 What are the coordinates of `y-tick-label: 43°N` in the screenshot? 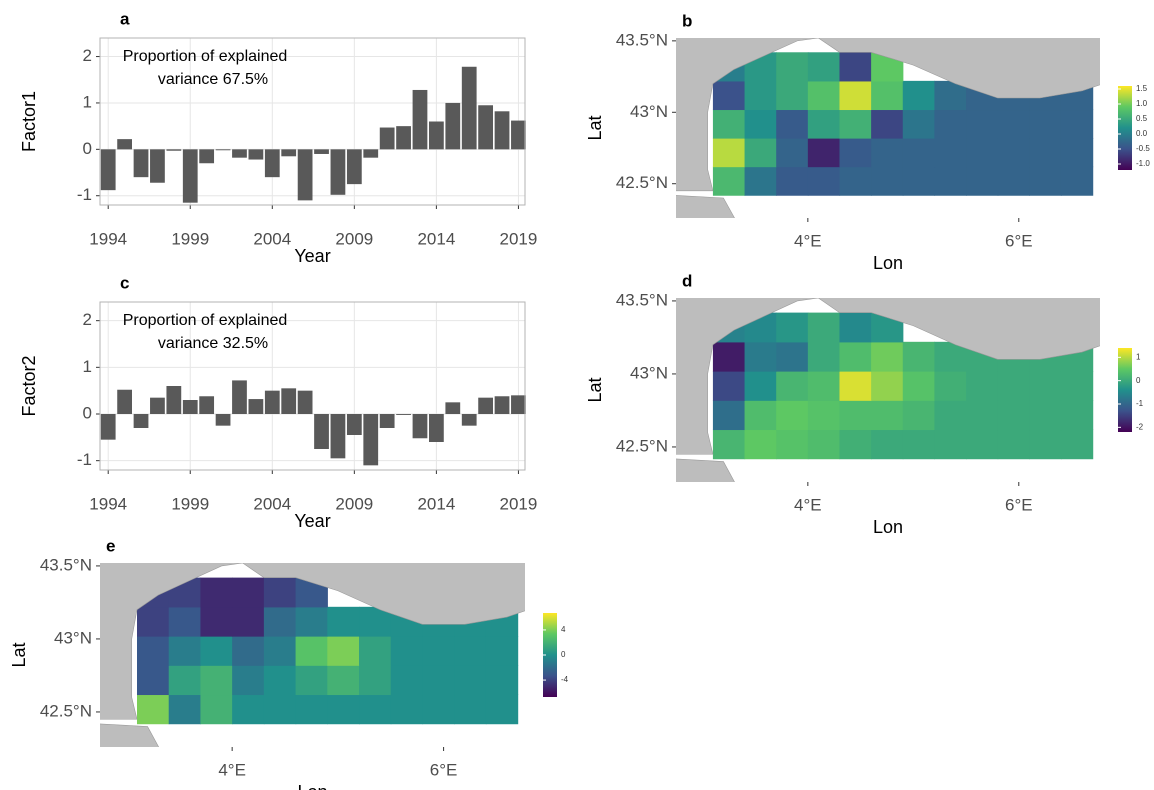 It's located at (73, 637).